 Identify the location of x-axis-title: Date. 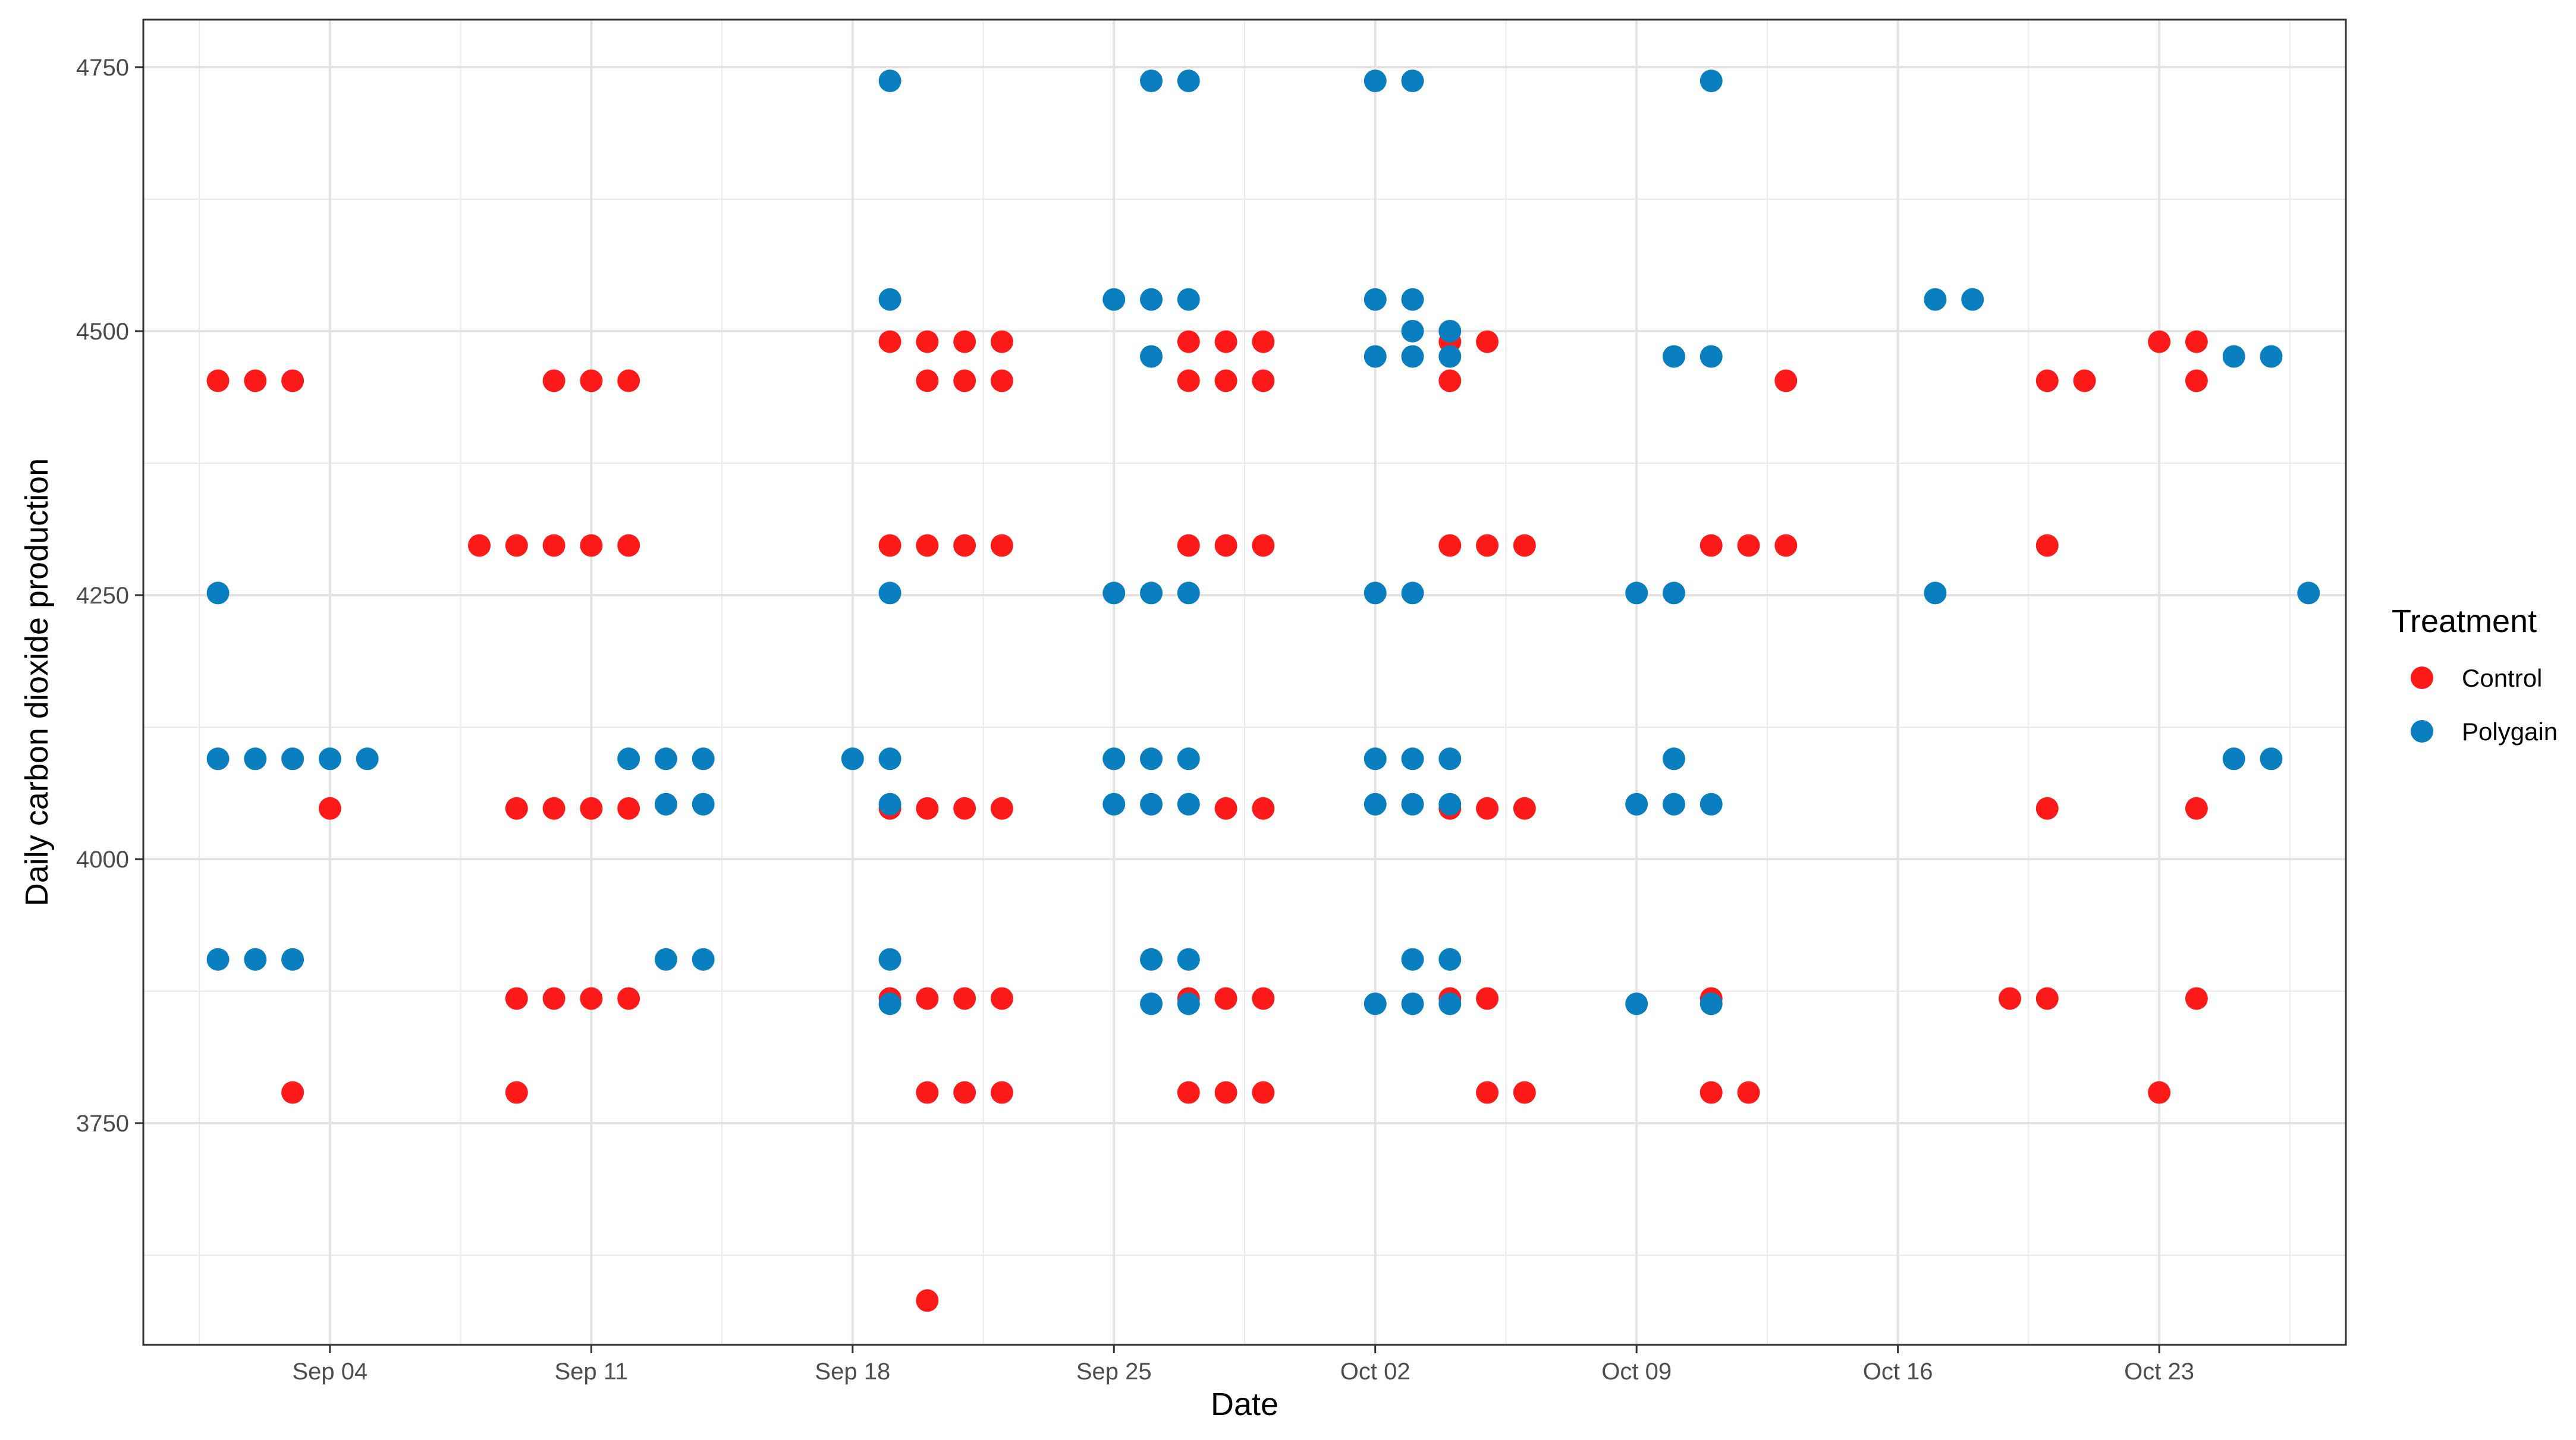
(1244, 1404).